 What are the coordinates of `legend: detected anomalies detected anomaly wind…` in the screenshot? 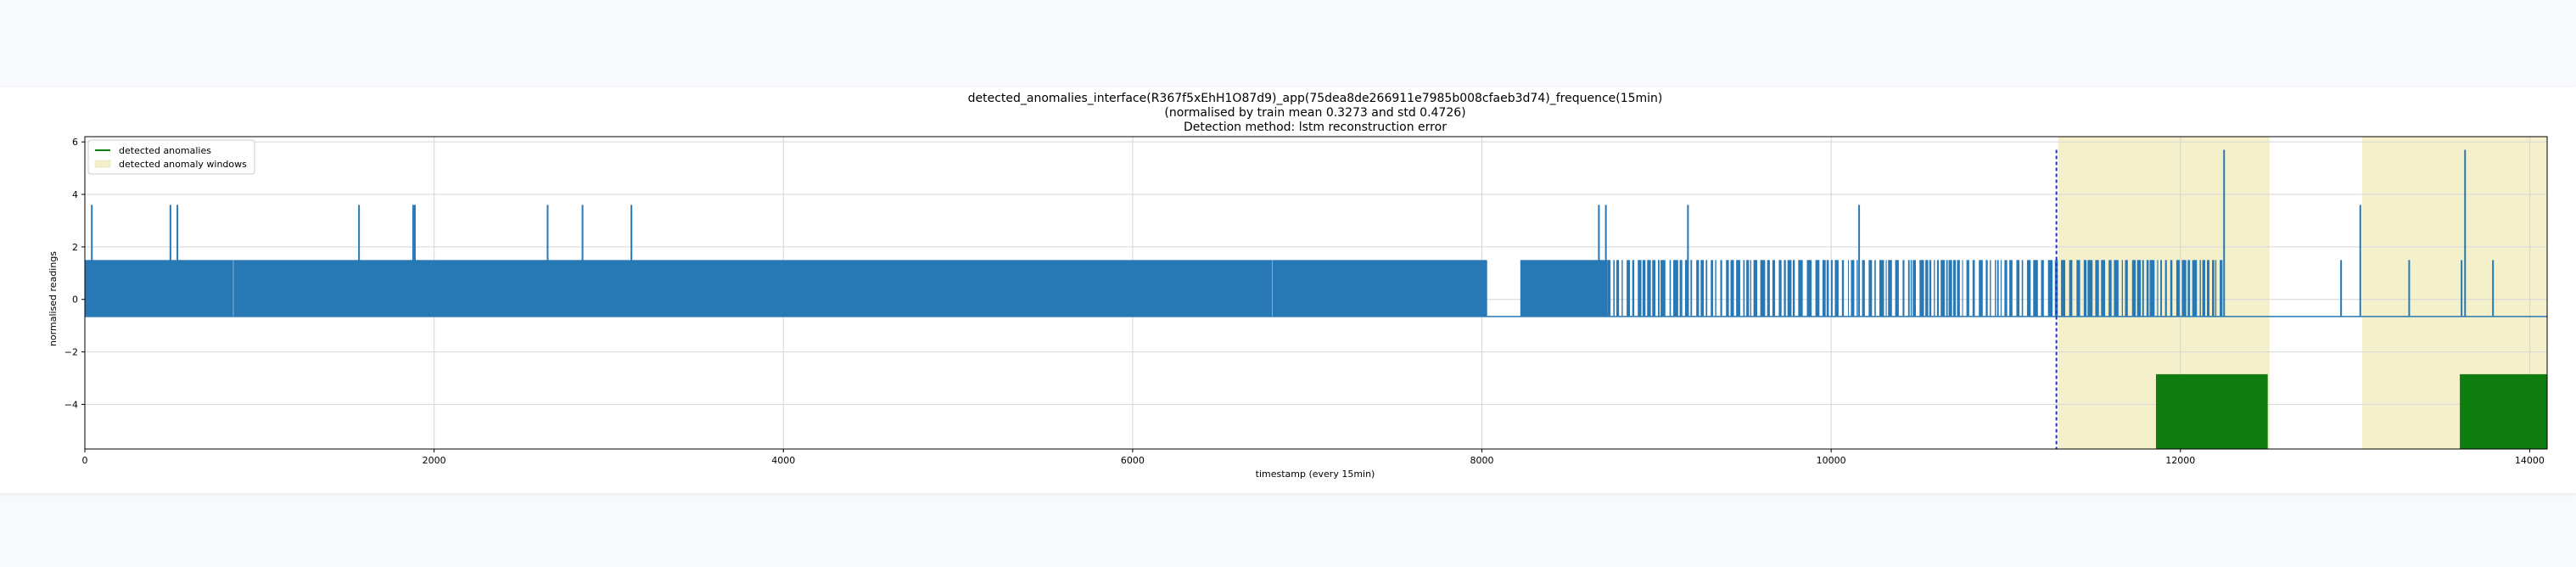 It's located at (171, 157).